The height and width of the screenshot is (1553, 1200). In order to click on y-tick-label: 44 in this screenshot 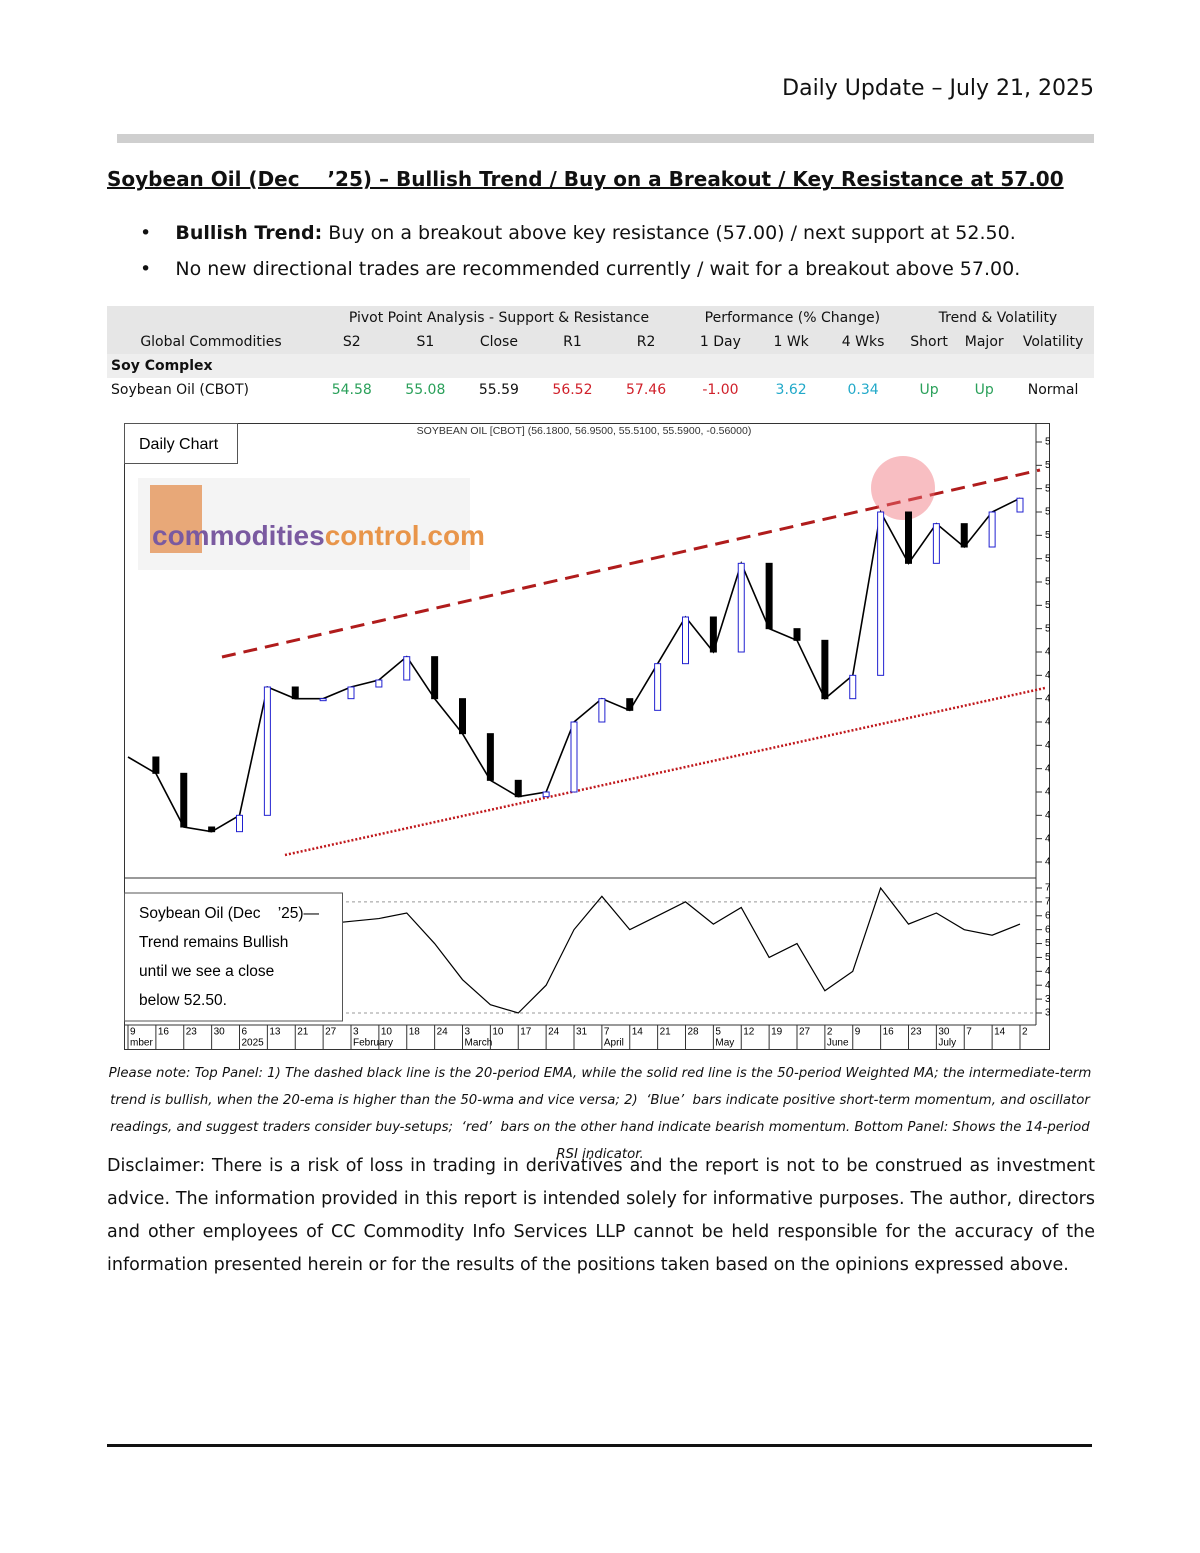, I will do `click(1047, 768)`.